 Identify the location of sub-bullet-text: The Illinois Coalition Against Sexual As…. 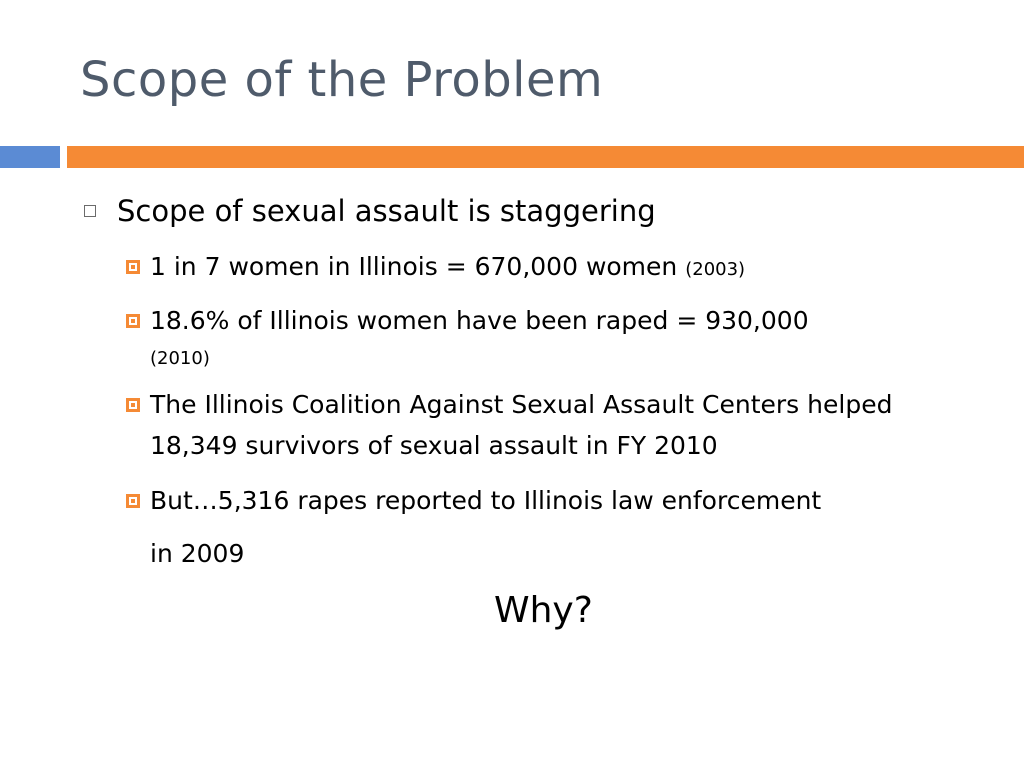
(521, 425).